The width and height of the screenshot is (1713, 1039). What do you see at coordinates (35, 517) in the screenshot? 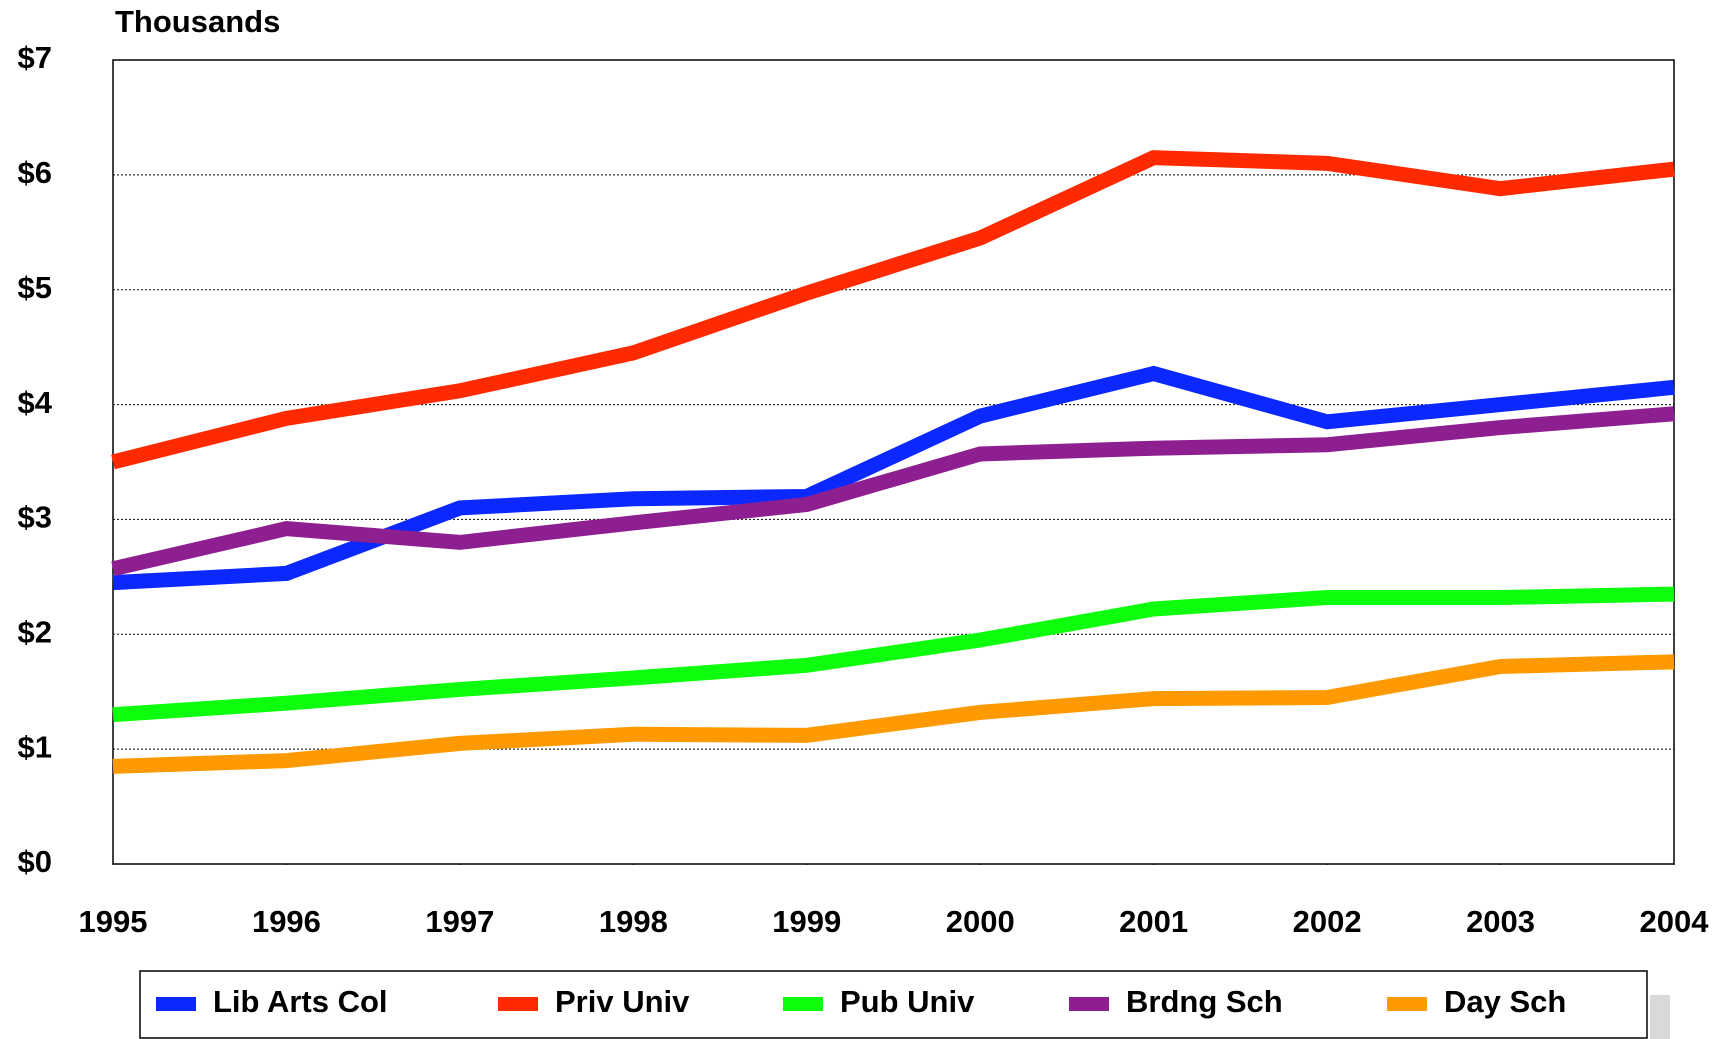
I see `y-tick-label: $3` at bounding box center [35, 517].